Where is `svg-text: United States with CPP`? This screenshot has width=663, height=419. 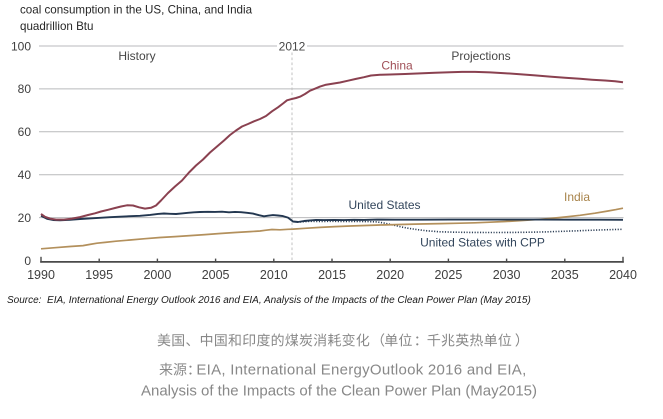
svg-text: United States with CPP is located at coordinates (482, 242).